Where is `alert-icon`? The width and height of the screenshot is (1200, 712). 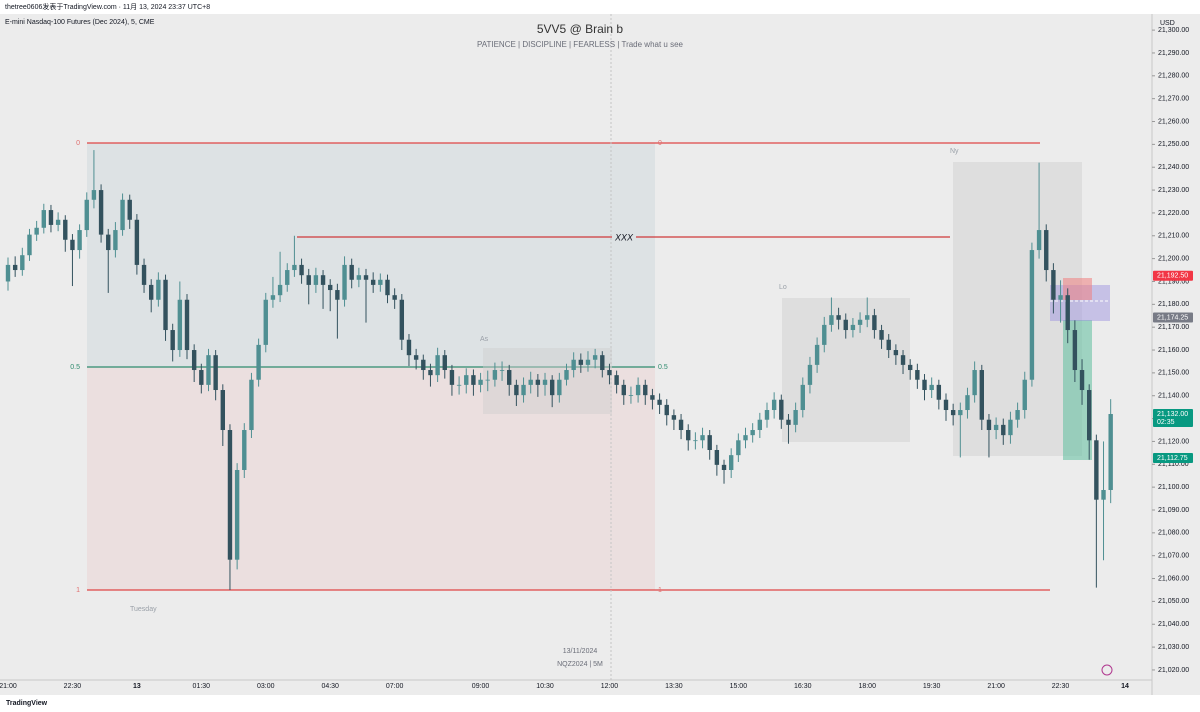
alert-icon is located at coordinates (1107, 670).